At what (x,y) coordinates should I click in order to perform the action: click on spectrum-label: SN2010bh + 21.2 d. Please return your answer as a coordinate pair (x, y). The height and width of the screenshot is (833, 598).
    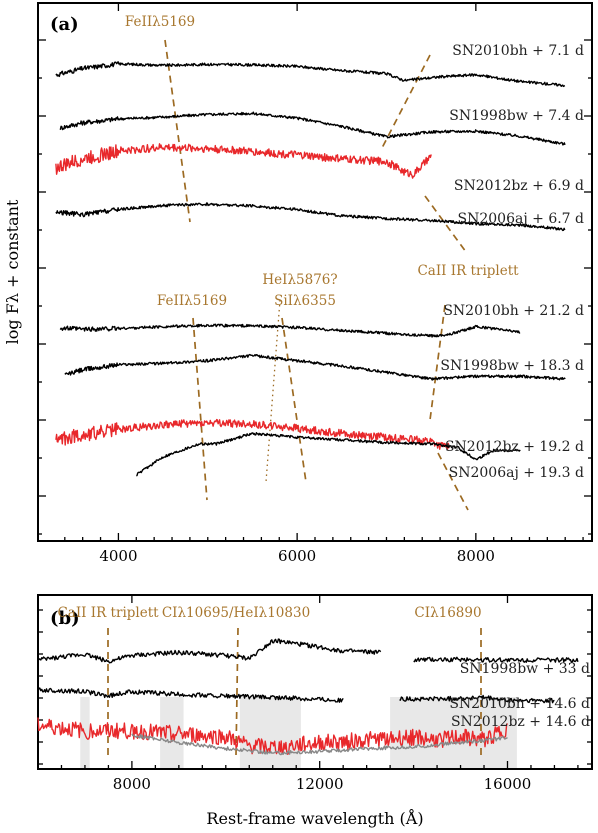
    Looking at the image, I should click on (513, 311).